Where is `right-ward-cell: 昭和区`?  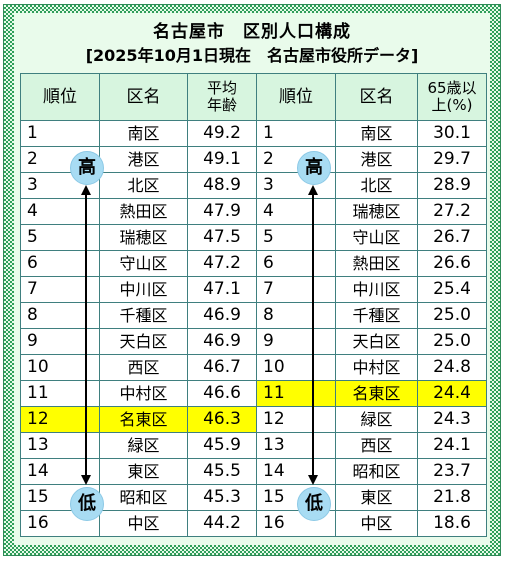 right-ward-cell: 昭和区 is located at coordinates (376, 471).